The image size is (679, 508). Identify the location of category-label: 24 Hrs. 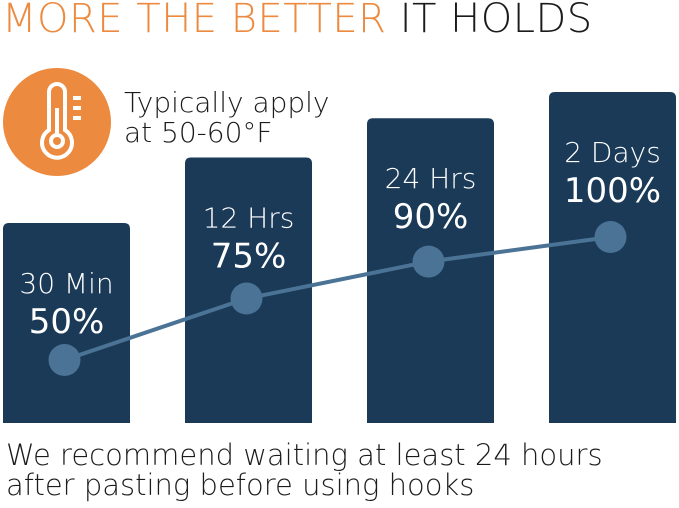
(431, 178).